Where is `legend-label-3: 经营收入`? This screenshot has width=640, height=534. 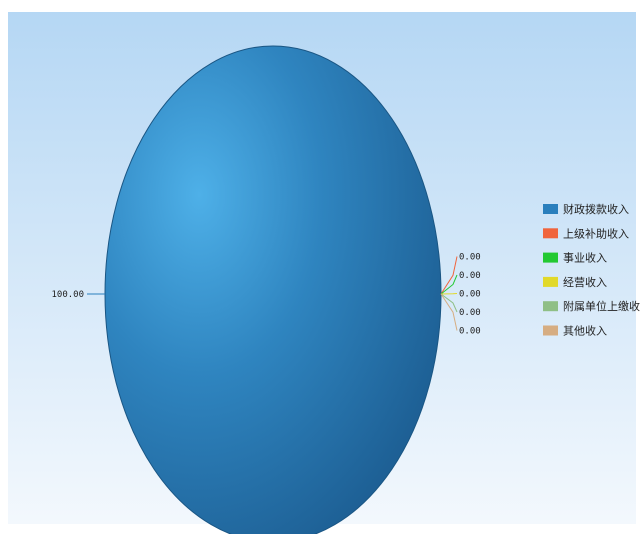 legend-label-3: 经营收入 is located at coordinates (585, 282).